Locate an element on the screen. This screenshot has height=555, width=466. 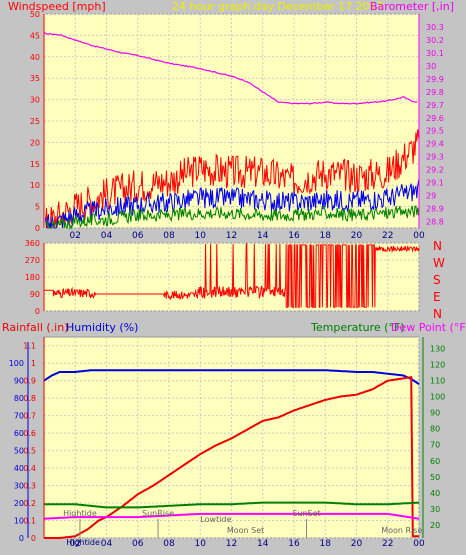
wind-tick-label: 15 is located at coordinates (35, 164).